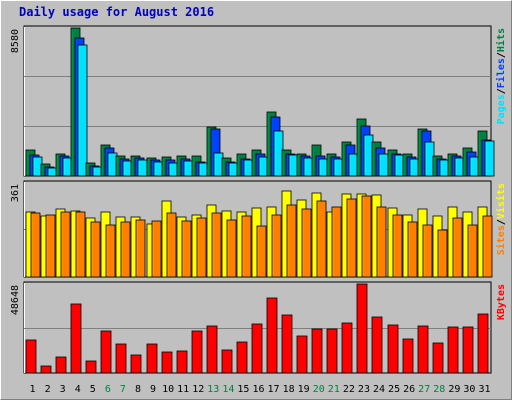  I want to click on x-tick-label-16: 16, so click(258, 389).